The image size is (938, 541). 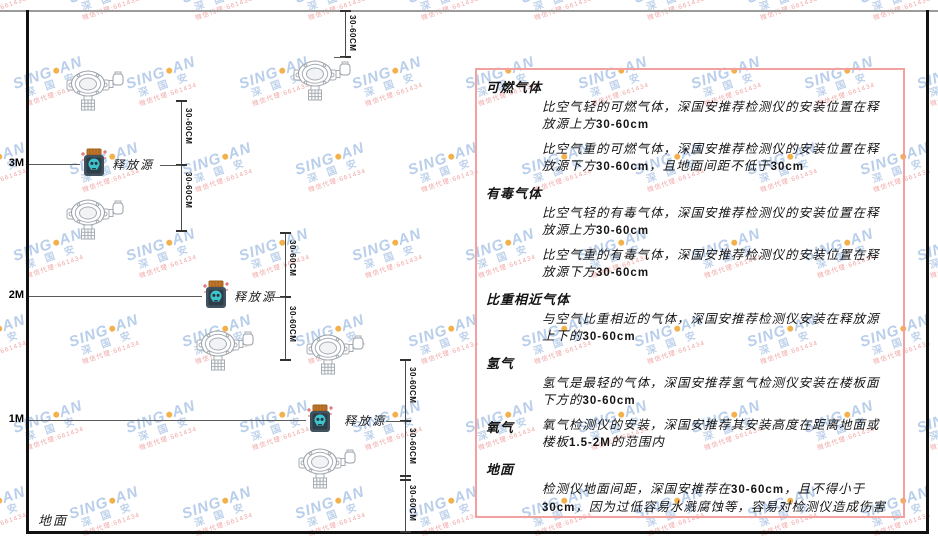 What do you see at coordinates (711, 391) in the screenshot?
I see `panel-paragraph: 氢气是最轻的气体，深国安推荐氢气检测仪安装在楼板面下方的30-60cm` at bounding box center [711, 391].